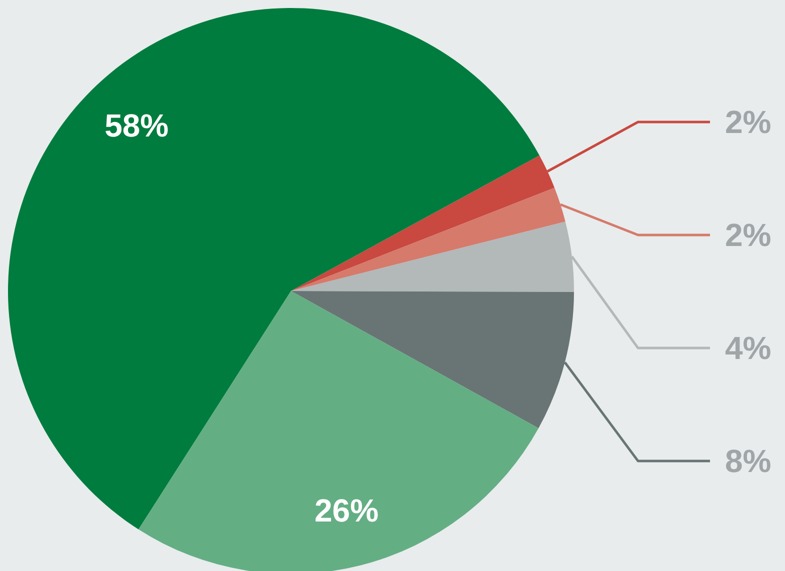  I want to click on data-label: 26%, so click(346, 510).